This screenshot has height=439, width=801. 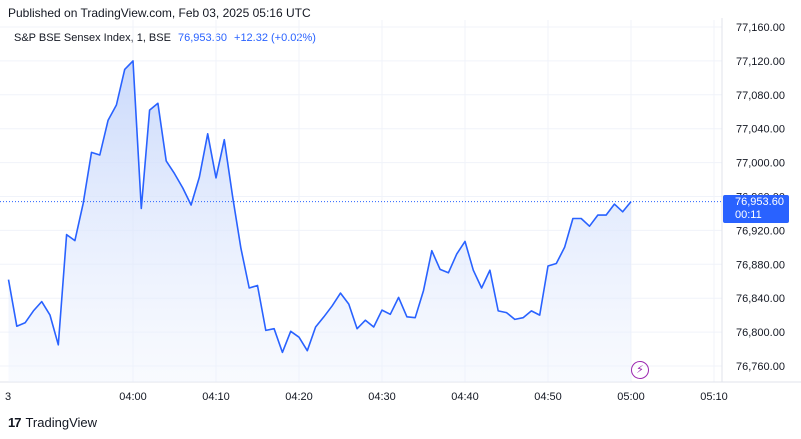 I want to click on price-change: +12.32 (+0.02%), so click(x=275, y=38).